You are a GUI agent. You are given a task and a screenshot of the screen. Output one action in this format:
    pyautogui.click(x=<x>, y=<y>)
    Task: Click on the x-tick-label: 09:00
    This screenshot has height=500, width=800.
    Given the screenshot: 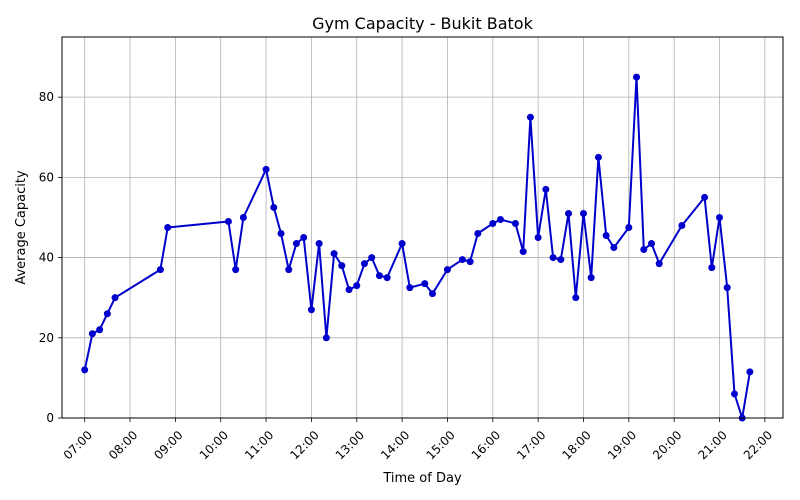 What is the action you would take?
    pyautogui.click(x=168, y=445)
    